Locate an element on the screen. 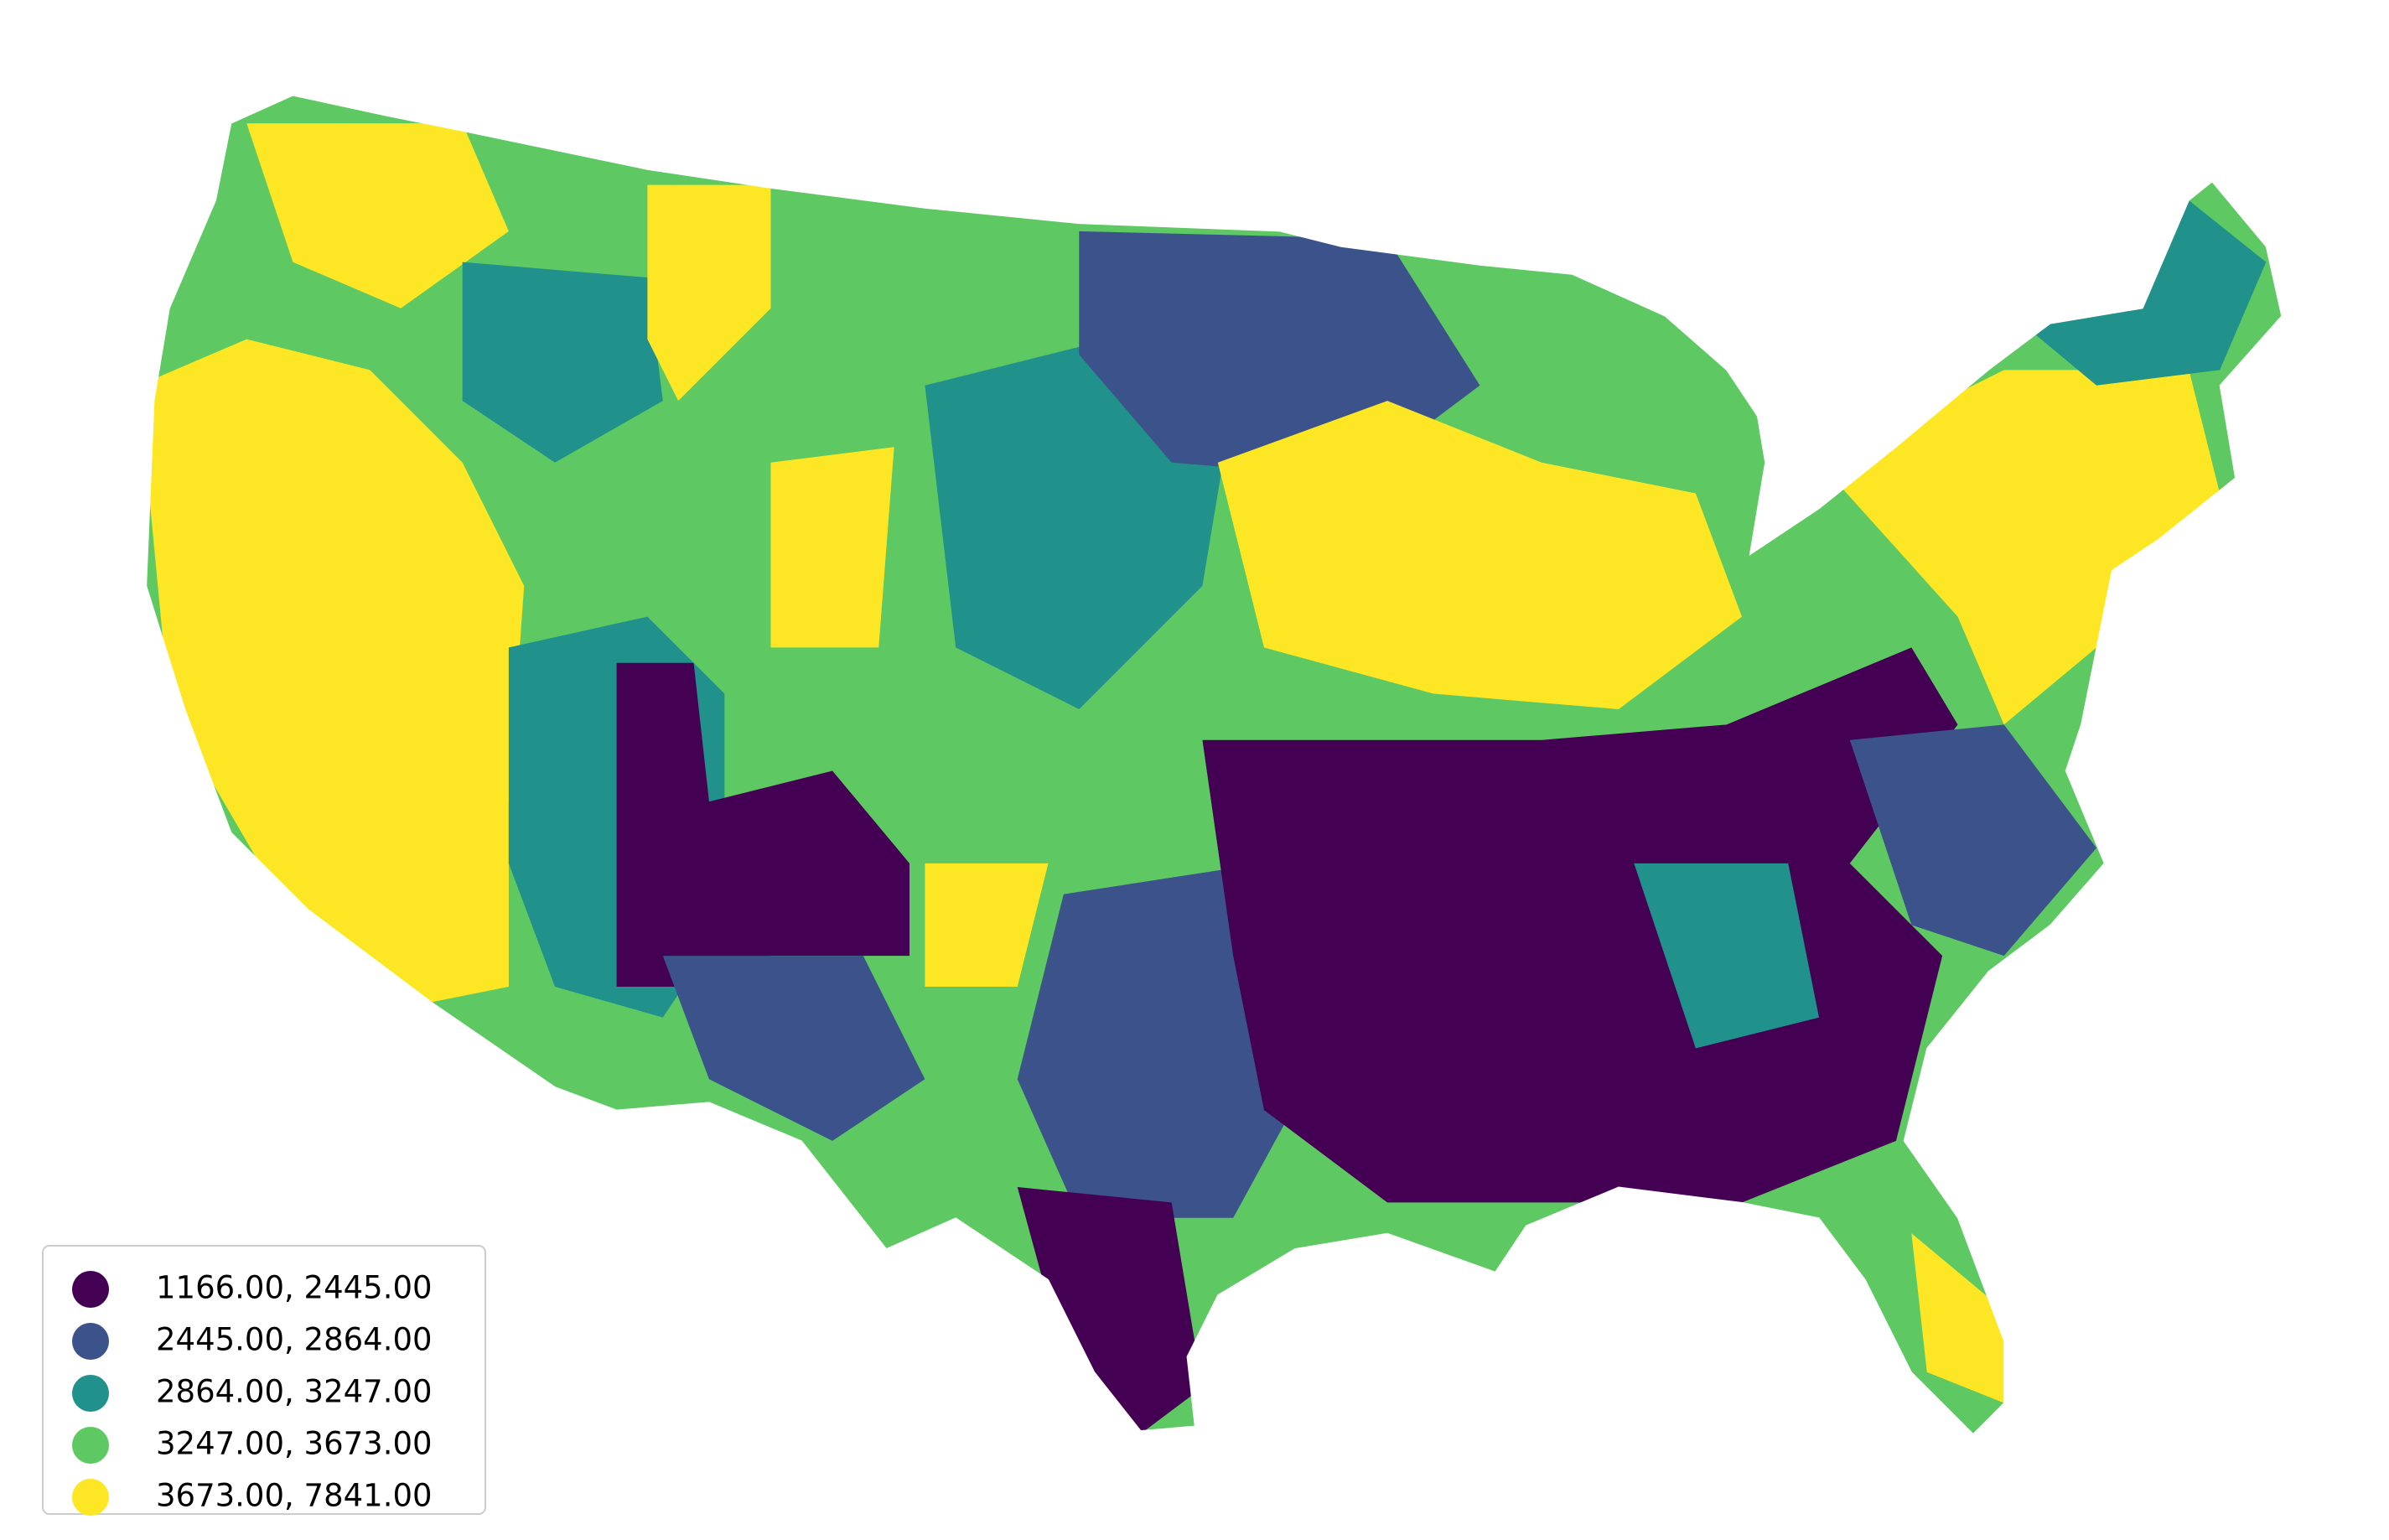  legend-label: 3247.00, 3673.00 is located at coordinates (294, 1444).